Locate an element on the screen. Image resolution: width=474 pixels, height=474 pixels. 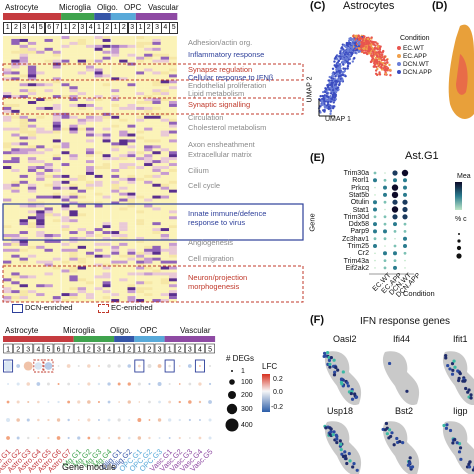
dot-module-box is located at coordinates (48, 348).